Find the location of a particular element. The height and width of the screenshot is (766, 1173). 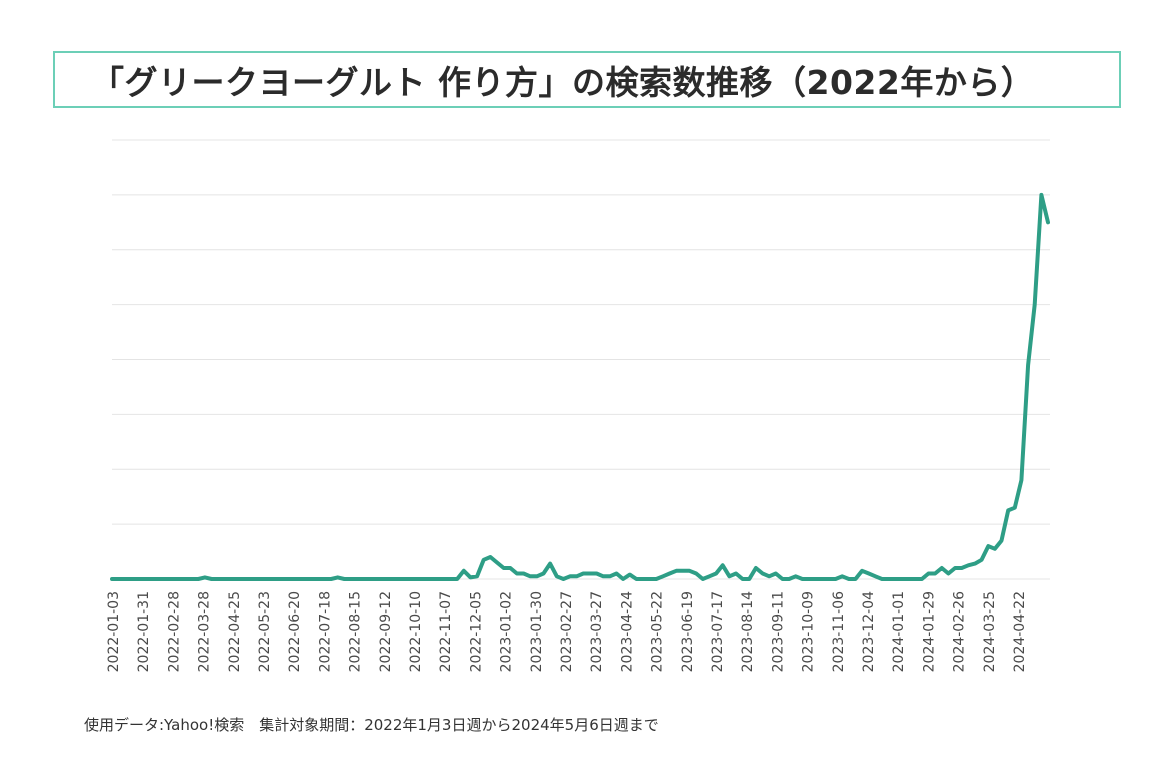

chart-title-box: 「グリークヨーグルト 作り方」の検索数推移（2022年から） is located at coordinates (587, 79).